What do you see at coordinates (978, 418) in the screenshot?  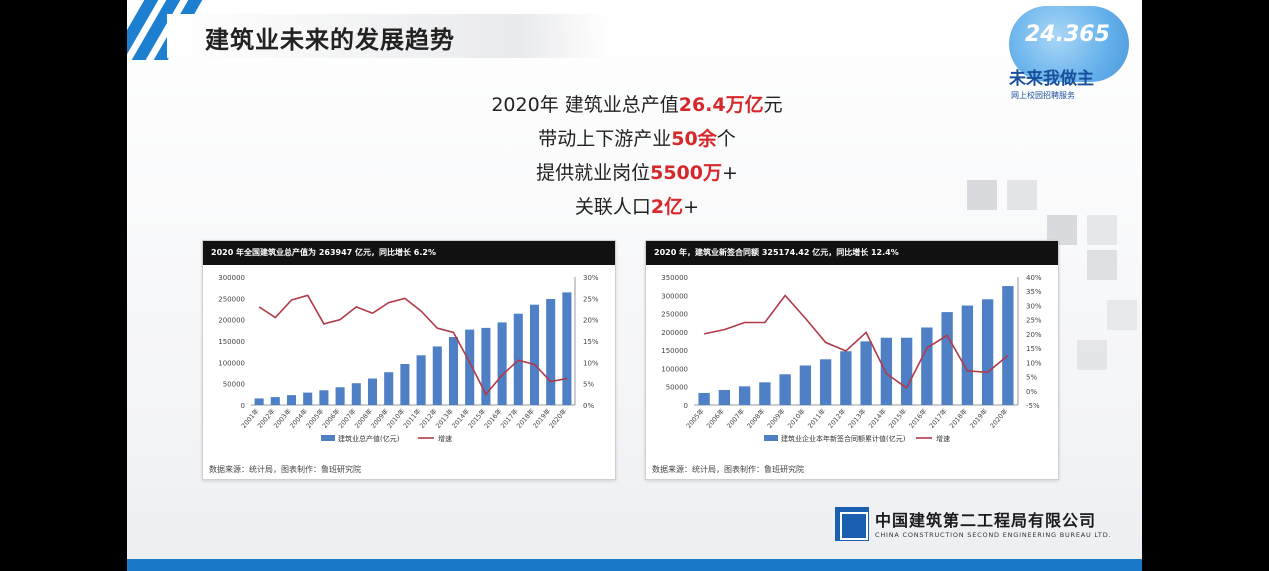 I see `x-tick-label: 2019年` at bounding box center [978, 418].